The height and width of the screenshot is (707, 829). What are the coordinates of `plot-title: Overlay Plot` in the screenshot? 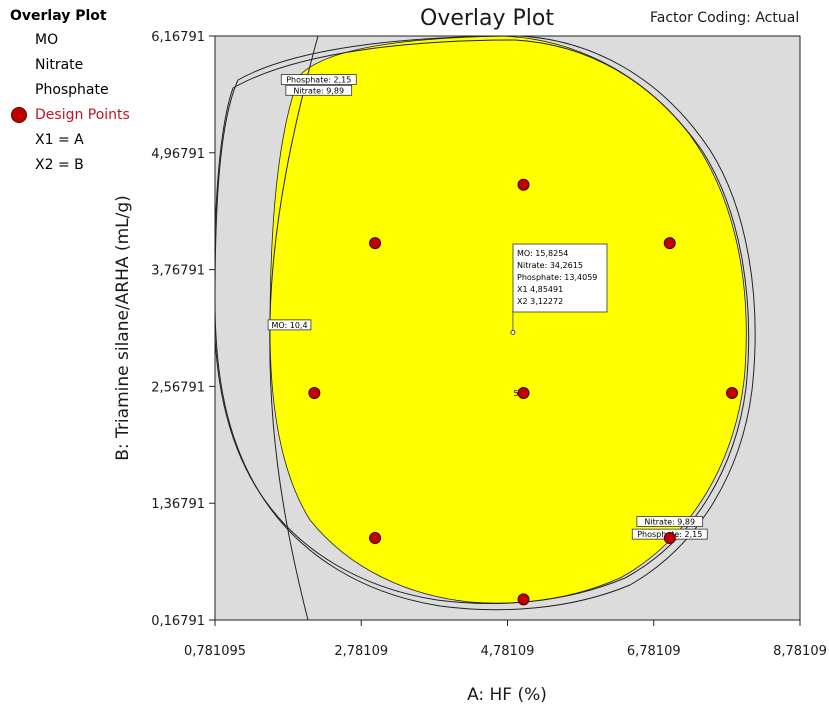 It's located at (487, 18).